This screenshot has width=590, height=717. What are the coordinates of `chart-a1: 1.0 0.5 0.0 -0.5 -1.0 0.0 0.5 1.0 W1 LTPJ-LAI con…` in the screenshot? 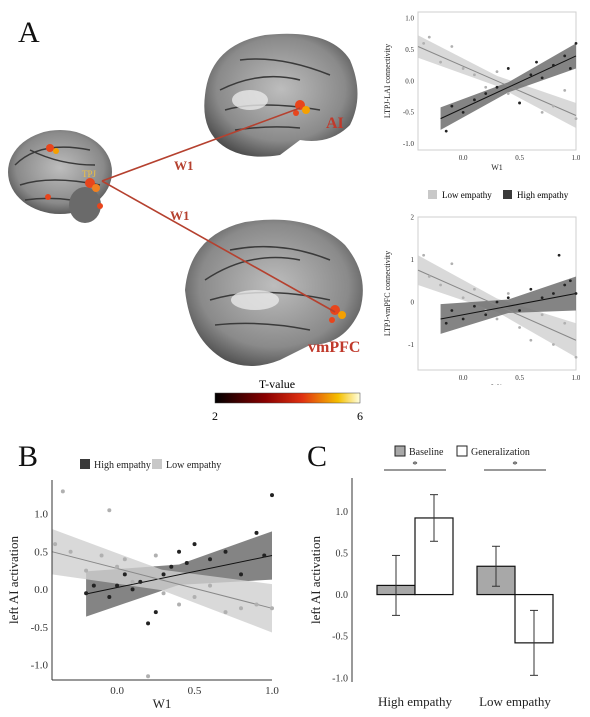 It's located at (481, 91).